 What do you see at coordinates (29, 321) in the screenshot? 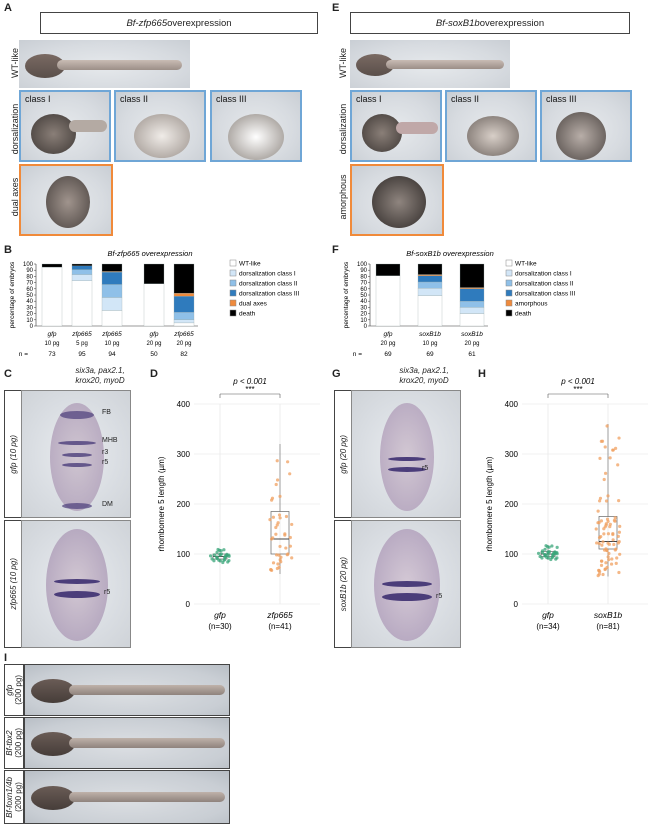
I see `y-tick-label: 10` at bounding box center [29, 321].